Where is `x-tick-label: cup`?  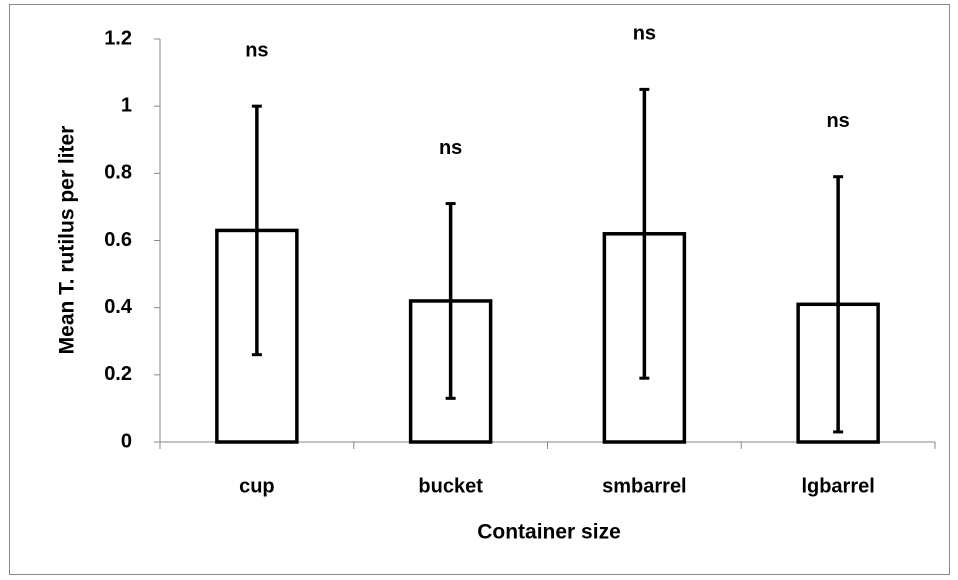
x-tick-label: cup is located at coordinates (257, 486).